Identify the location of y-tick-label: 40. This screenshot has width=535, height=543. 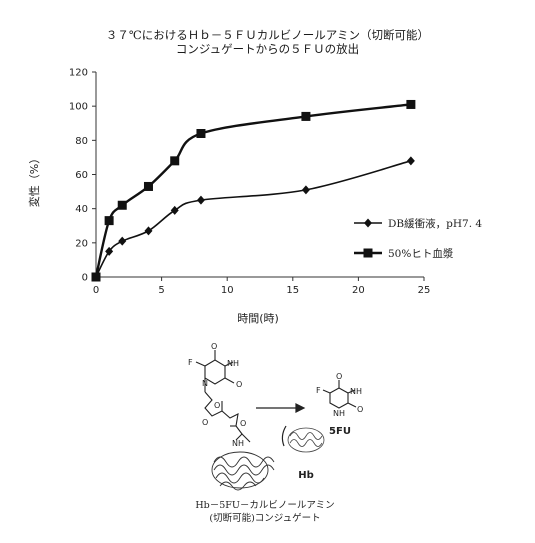
(81, 209).